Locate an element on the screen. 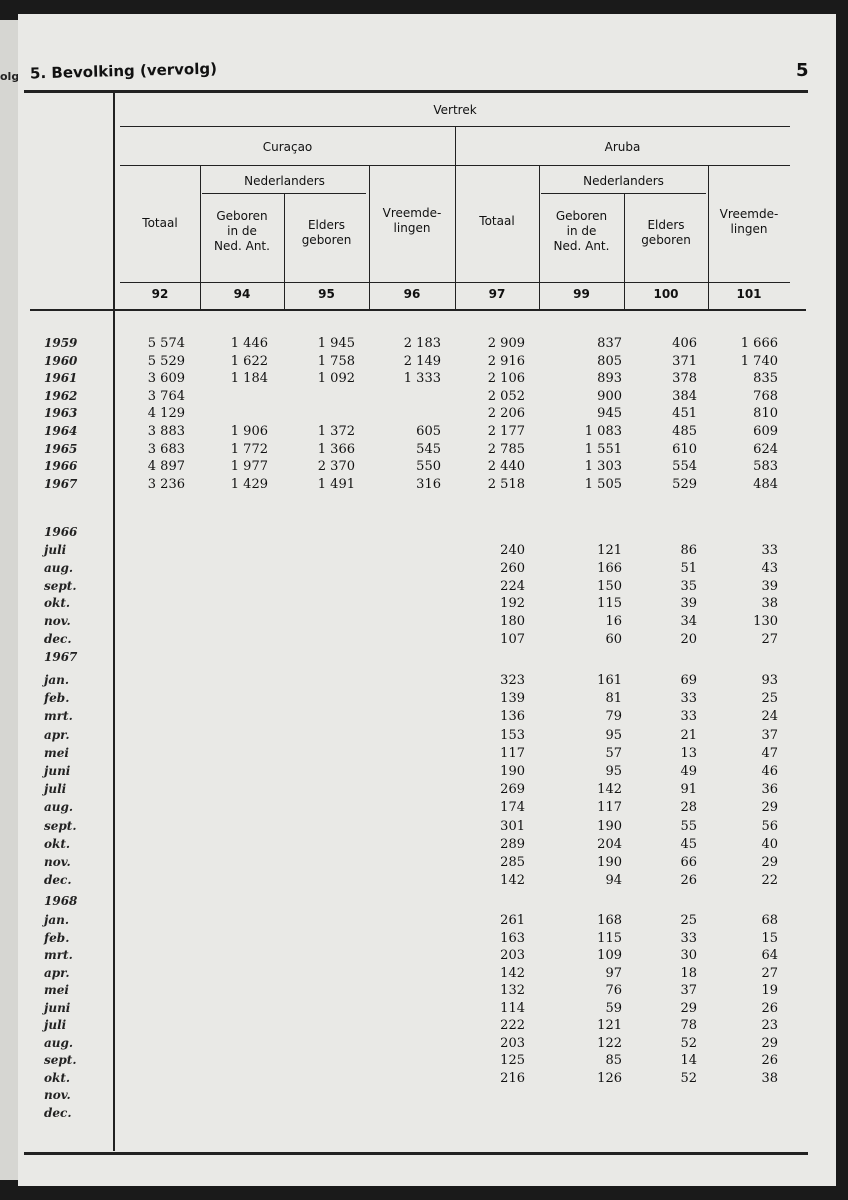 This screenshot has height=1200, width=848. row-label: 1965 is located at coordinates (61, 448).